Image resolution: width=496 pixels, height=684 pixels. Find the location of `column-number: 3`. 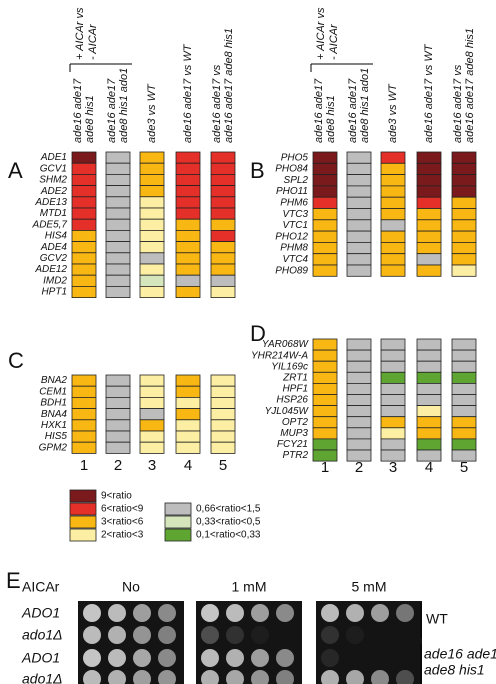

column-number: 3 is located at coordinates (393, 467).